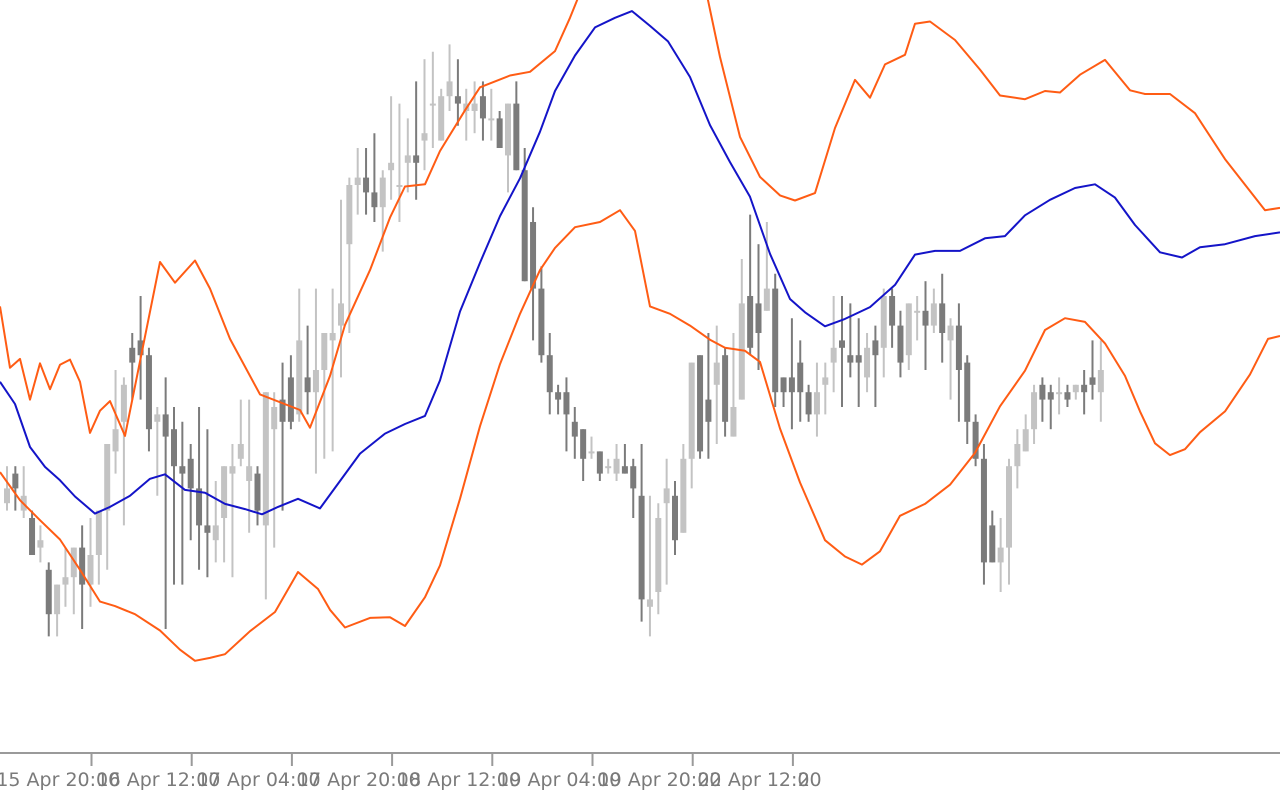  I want to click on x-tick-label: 19 Apr 04:00, so click(559, 780).